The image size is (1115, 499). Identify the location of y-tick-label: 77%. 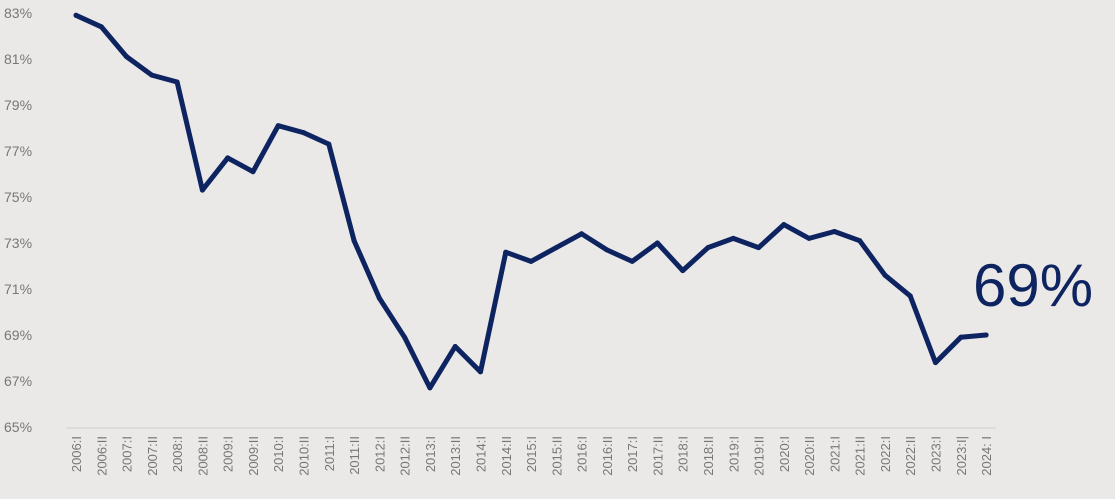
(18, 151).